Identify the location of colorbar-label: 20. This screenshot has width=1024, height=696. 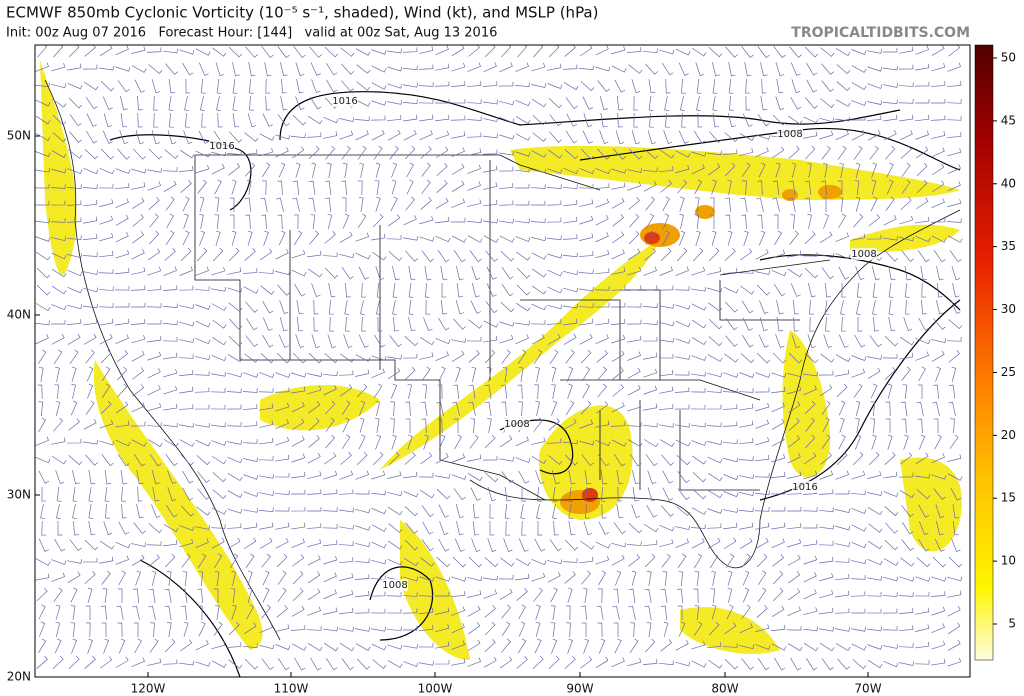
(1008, 435).